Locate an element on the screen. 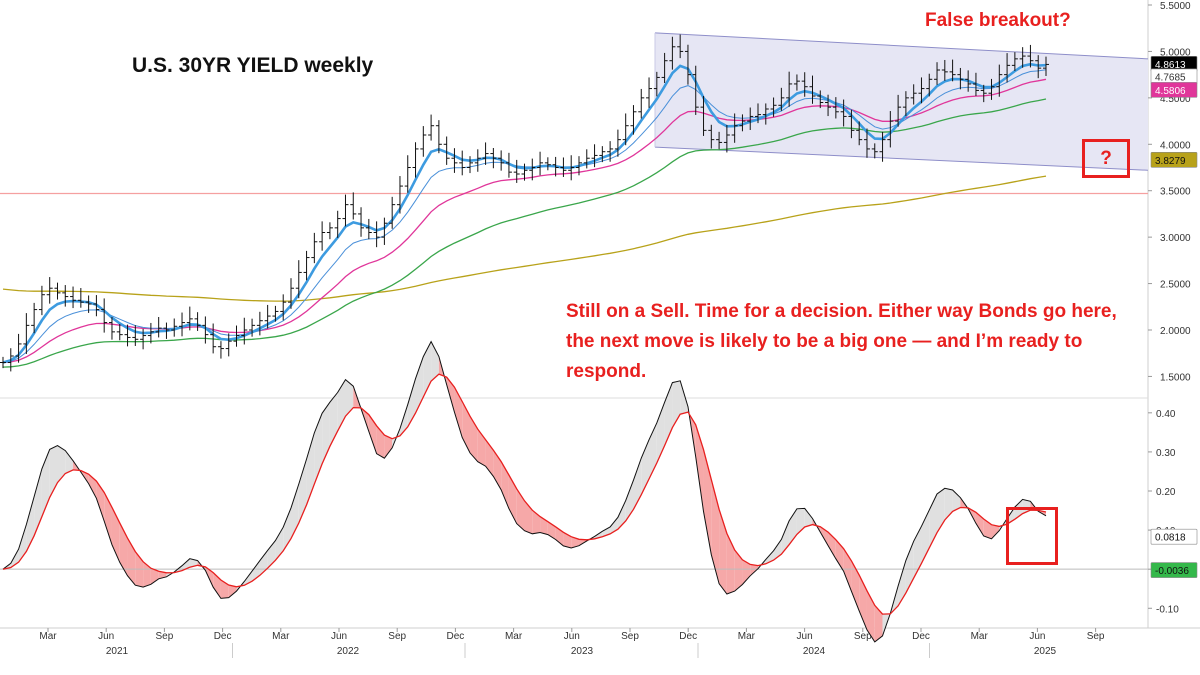 The image size is (1200, 675). chart-title: U.S. 30YR YIELD weekly is located at coordinates (253, 65).